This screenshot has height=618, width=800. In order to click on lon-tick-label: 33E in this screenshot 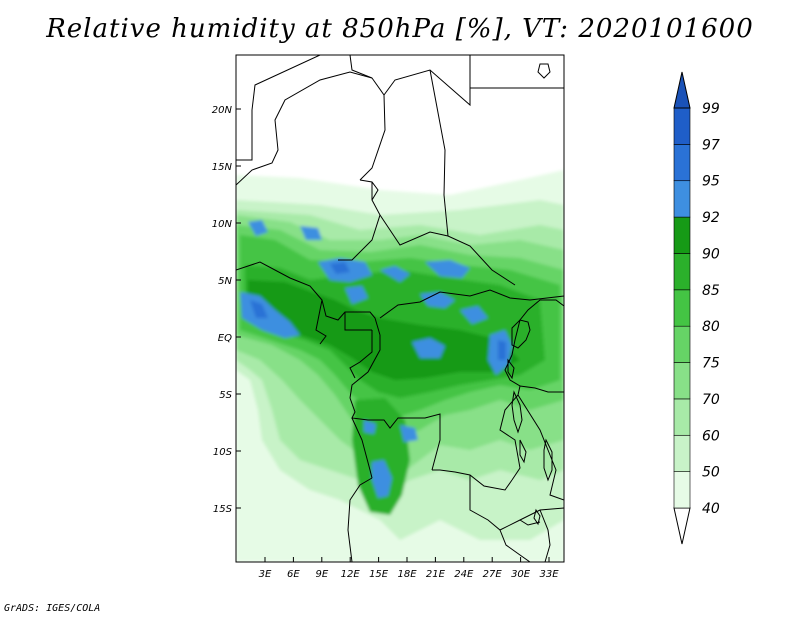, I will do `click(549, 574)`.